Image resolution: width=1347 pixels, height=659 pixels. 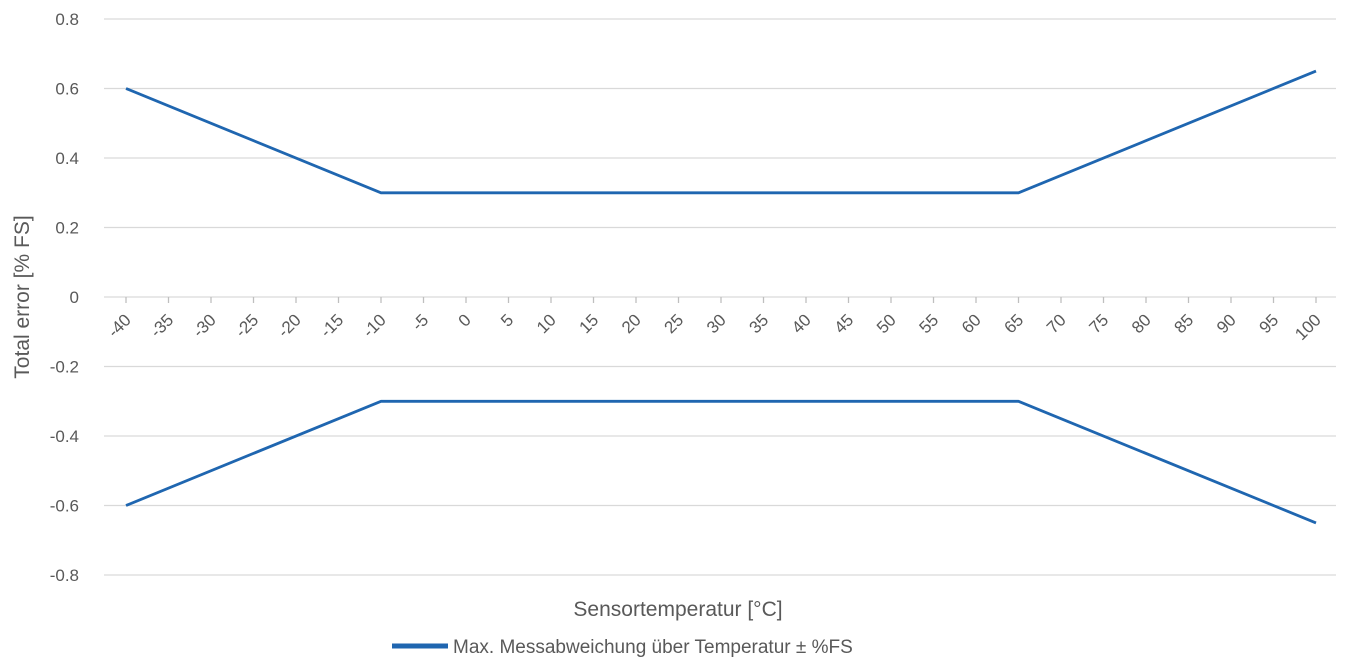 What do you see at coordinates (119, 325) in the screenshot?
I see `x-tick-label: -40` at bounding box center [119, 325].